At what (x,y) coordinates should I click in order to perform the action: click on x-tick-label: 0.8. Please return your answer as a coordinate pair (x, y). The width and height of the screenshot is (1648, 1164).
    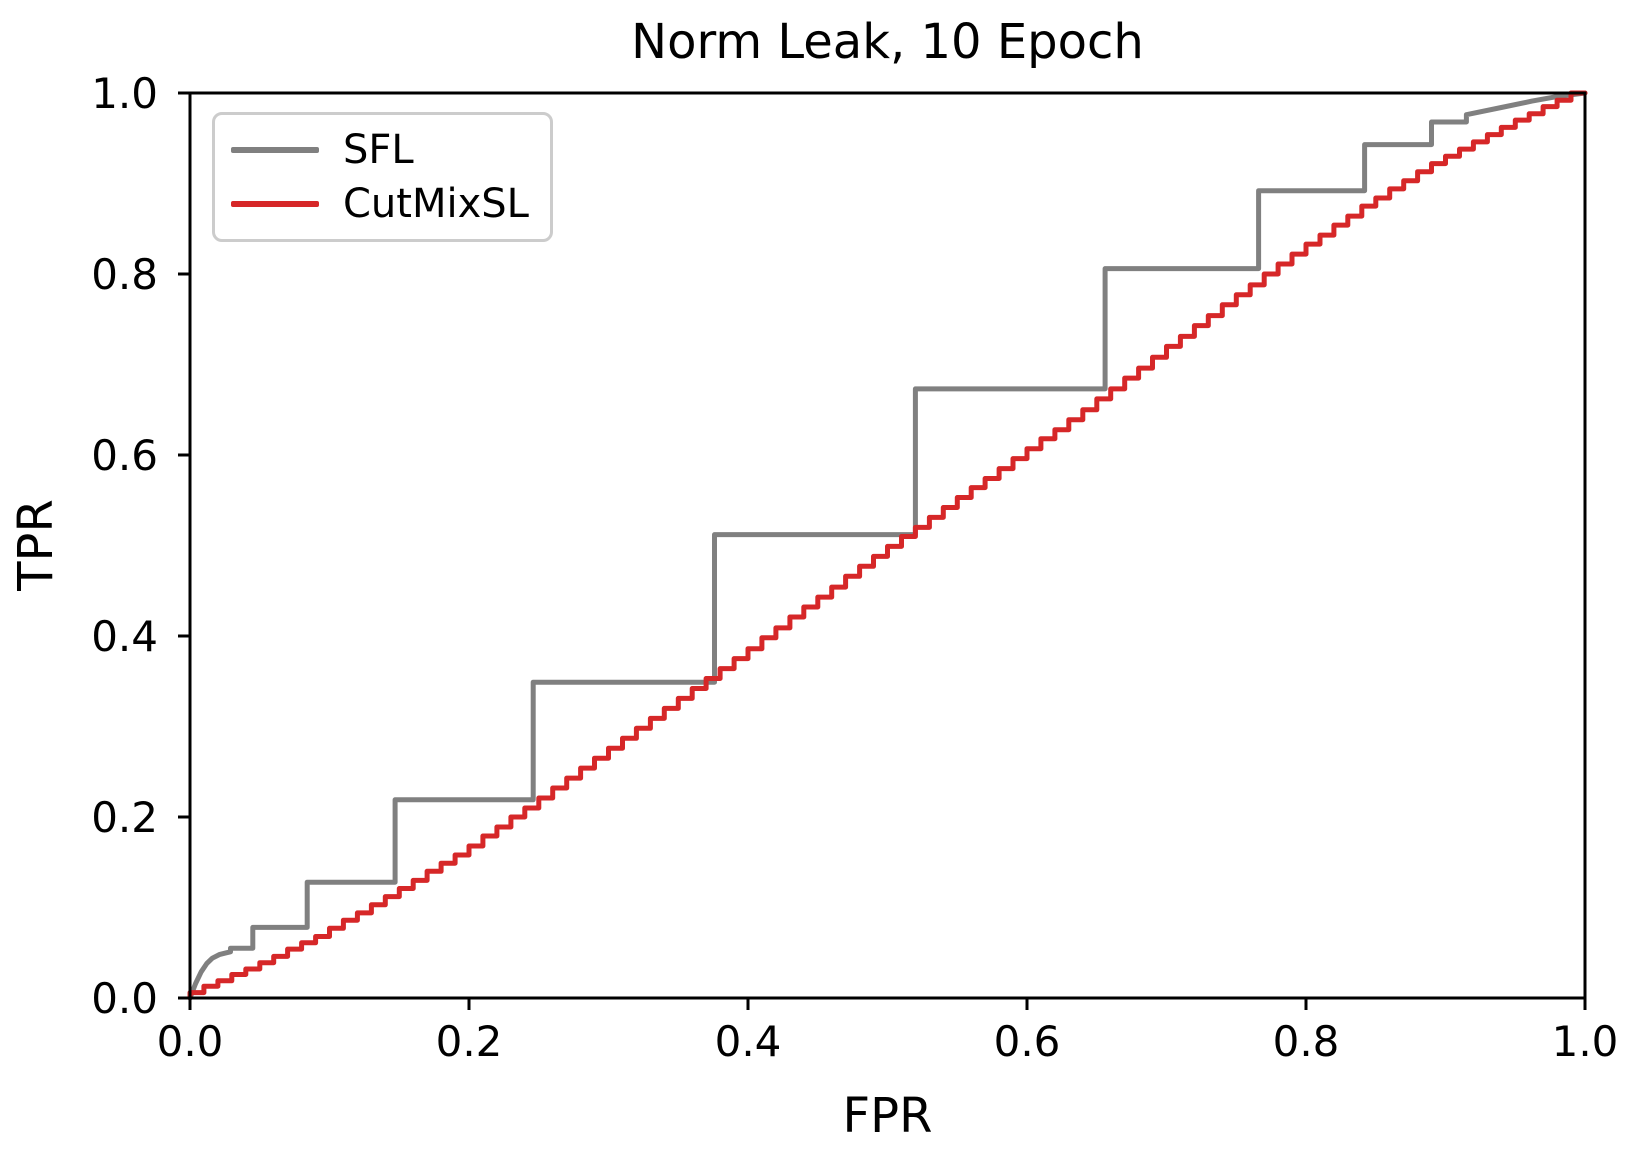
    Looking at the image, I should click on (1306, 1041).